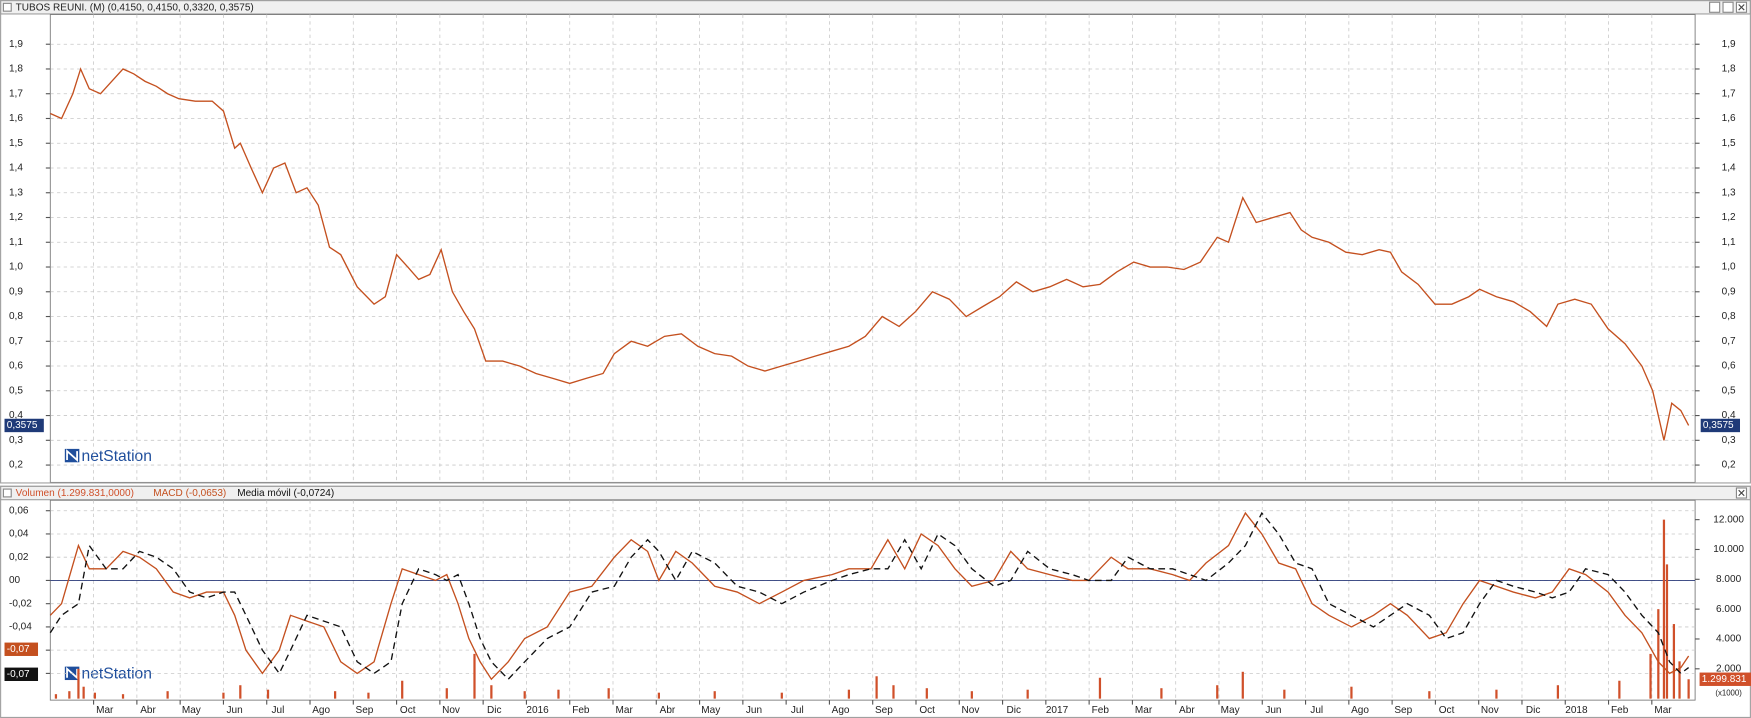 The image size is (1751, 718). What do you see at coordinates (875, 7) in the screenshot?
I see `price-header` at bounding box center [875, 7].